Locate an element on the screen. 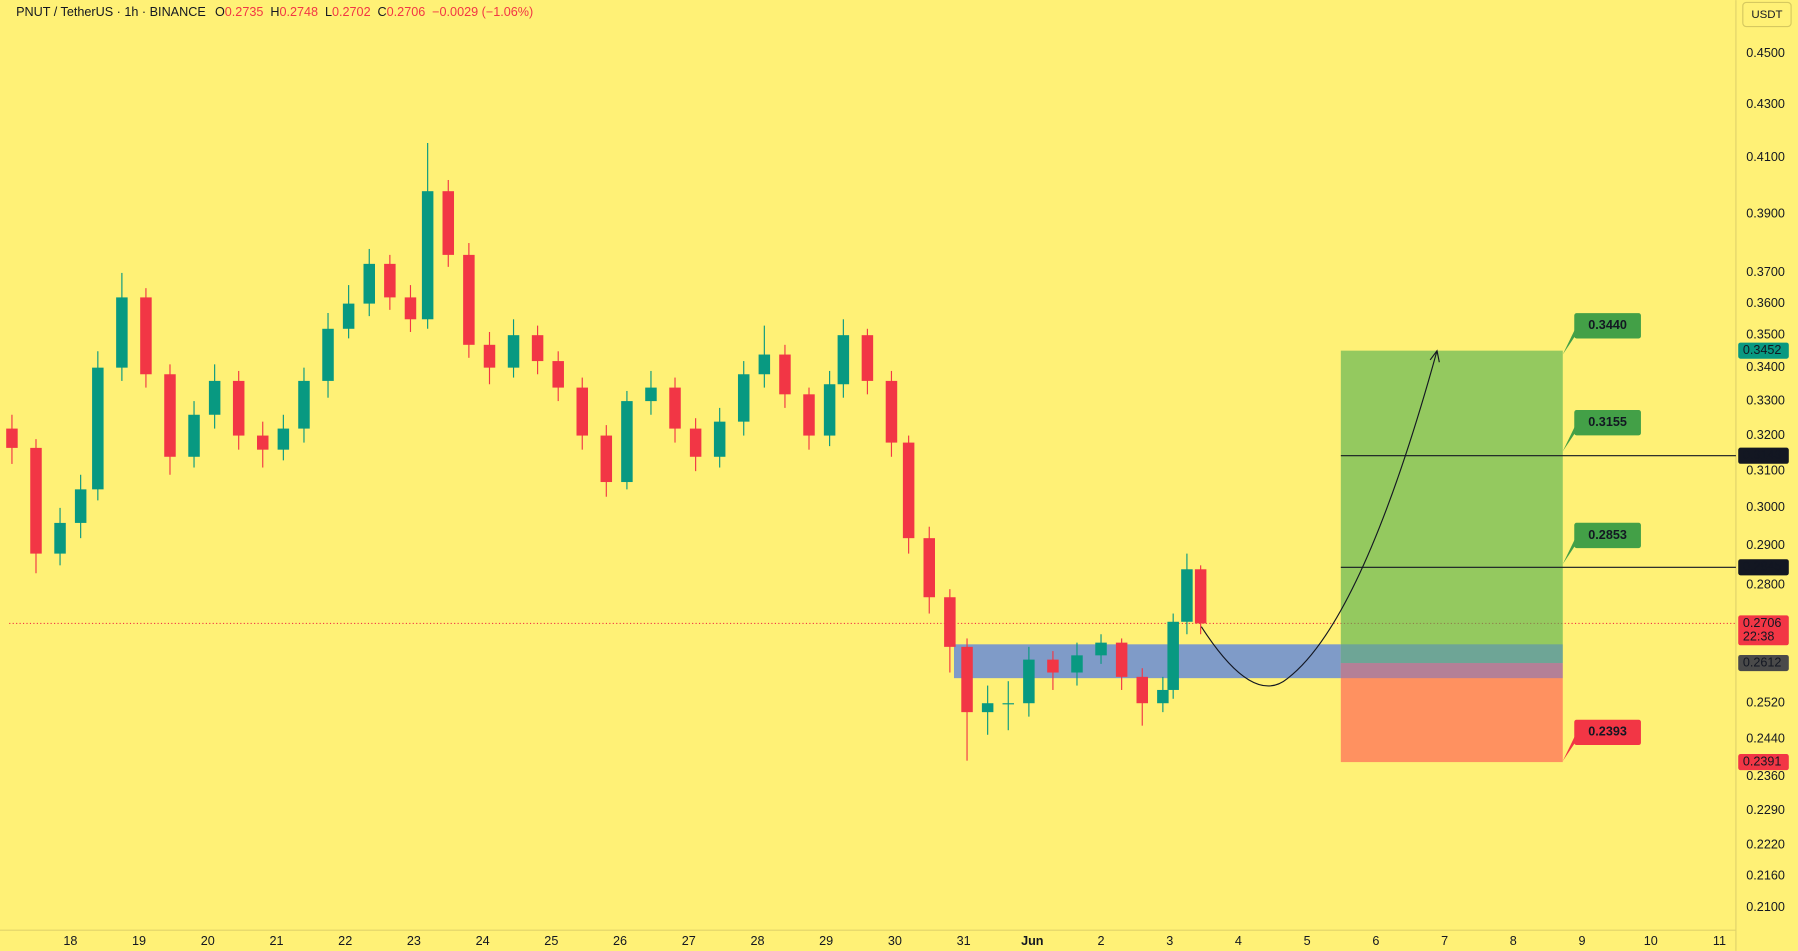  level-tag-label: 0.3143 is located at coordinates (1762, 455).